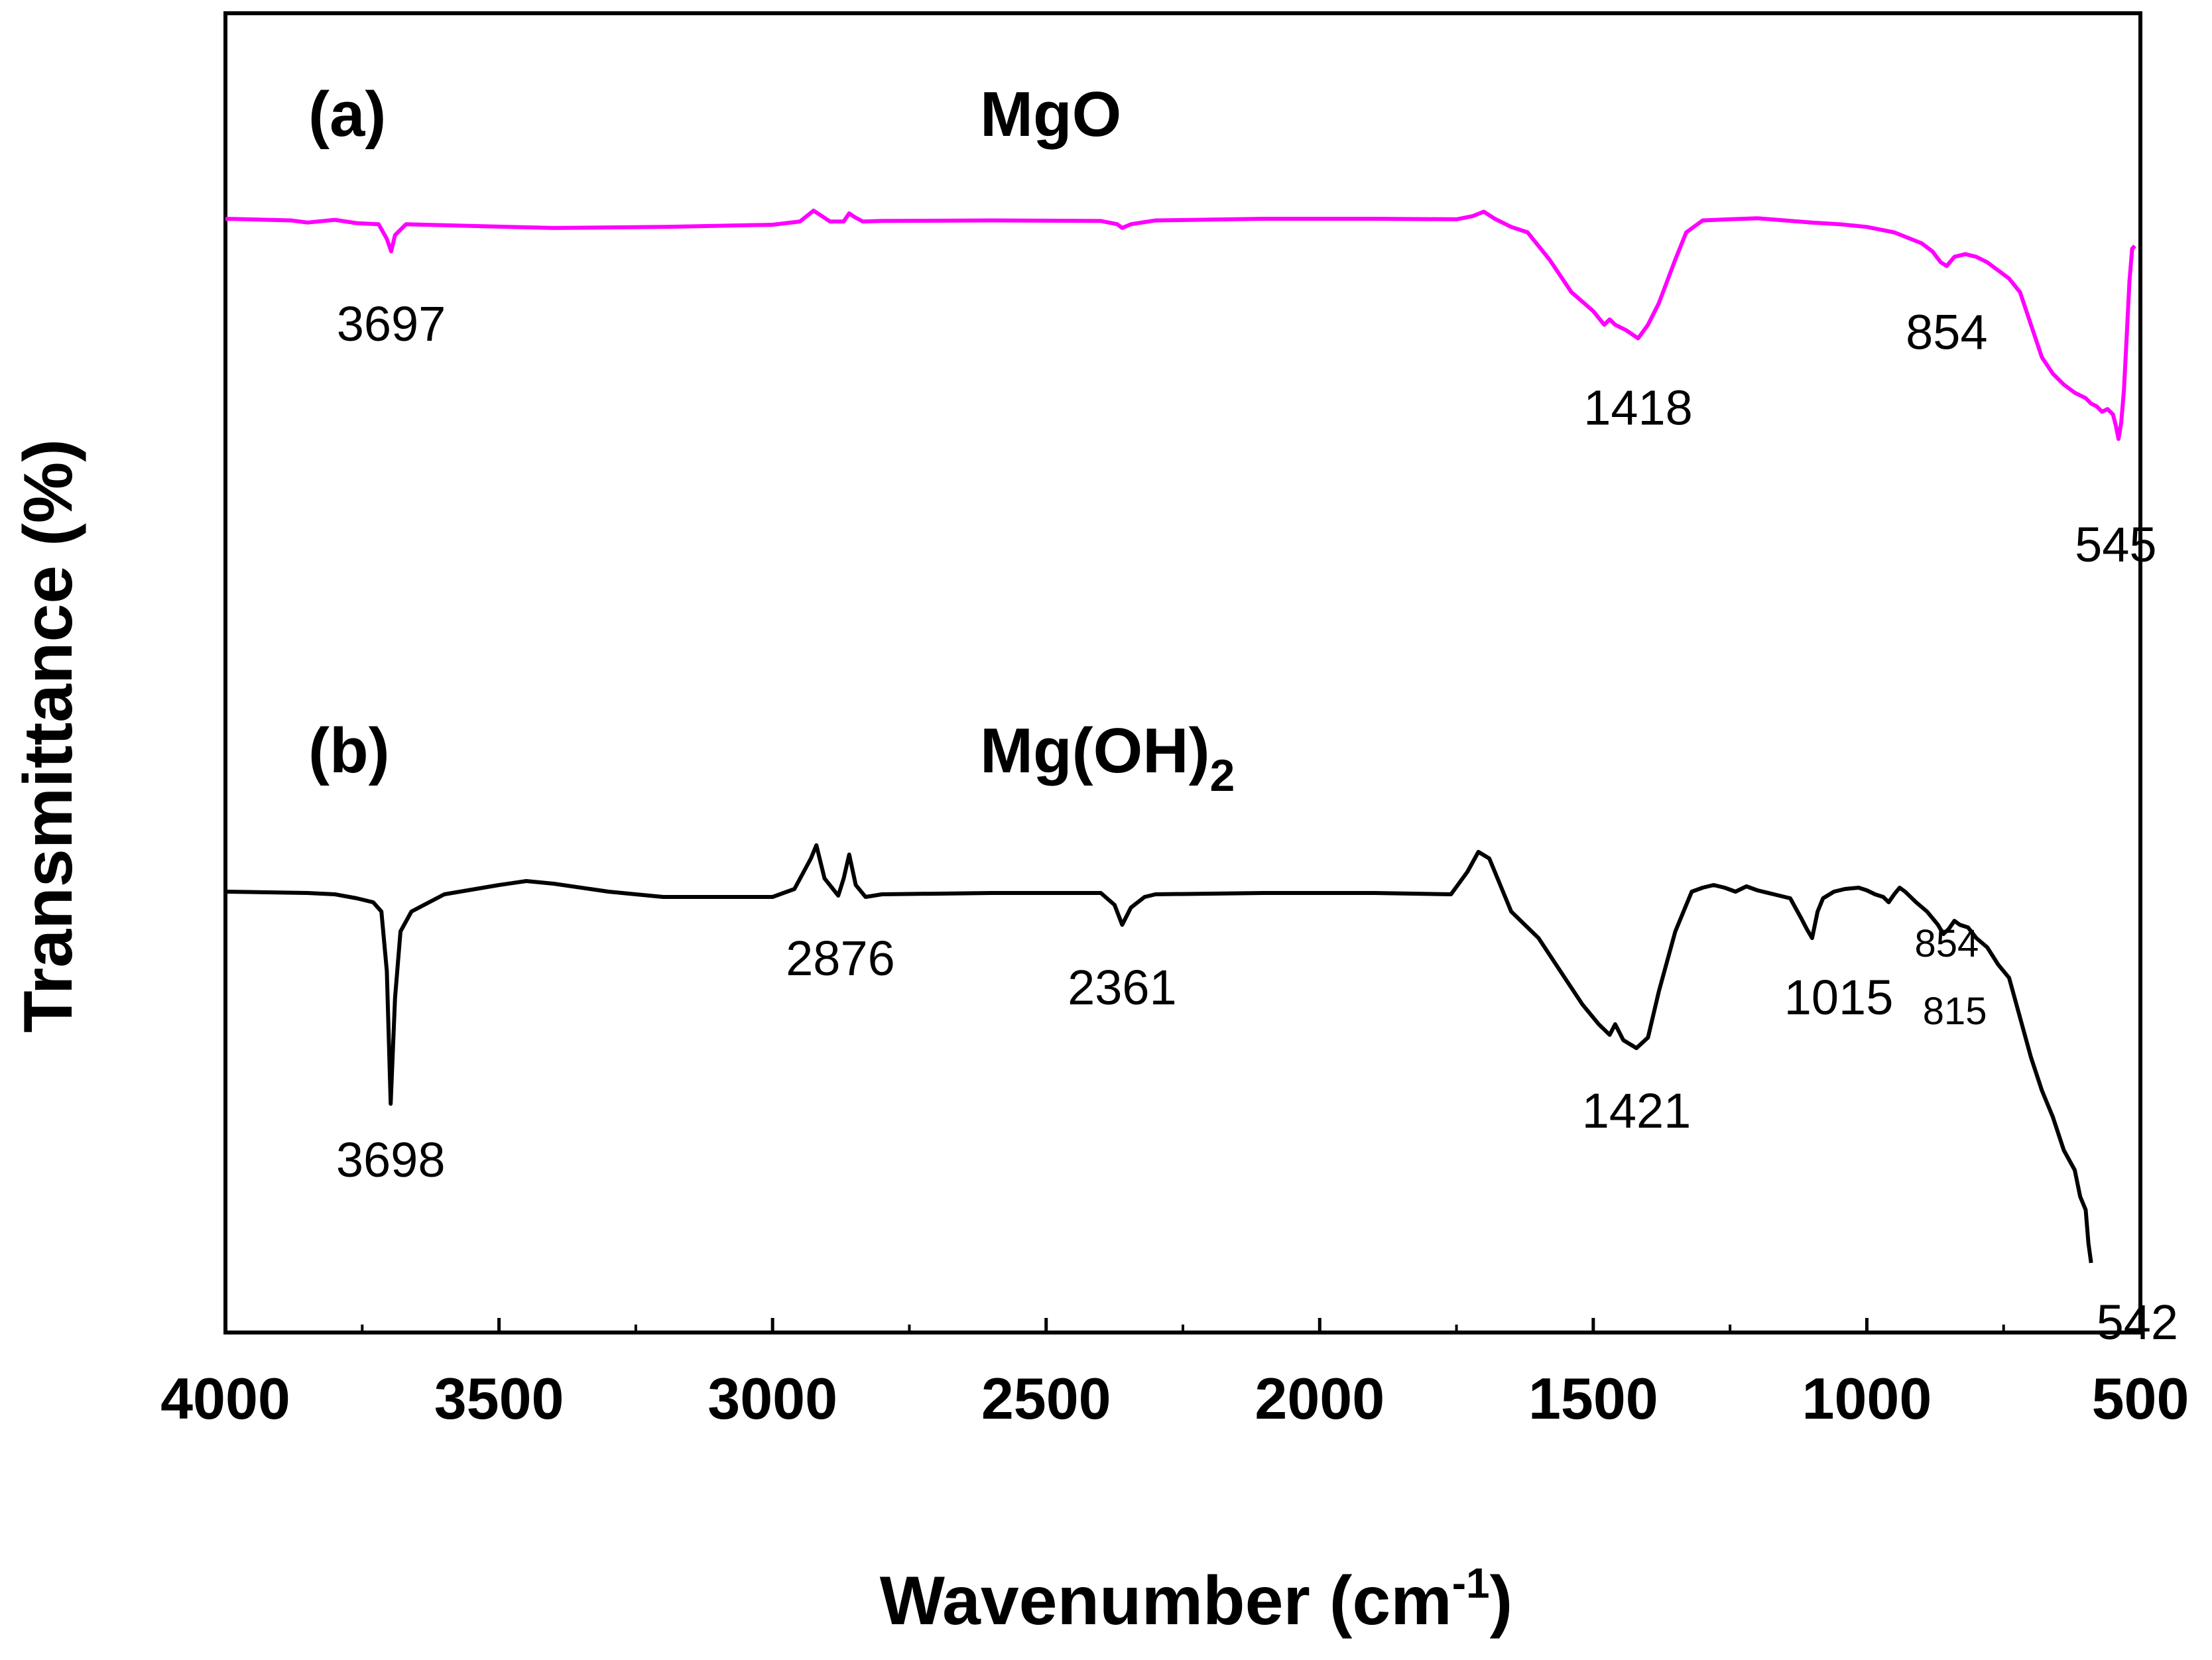 The image size is (2212, 1660). Describe the element at coordinates (2140, 1398) in the screenshot. I see `x-tick-label: 500` at that location.